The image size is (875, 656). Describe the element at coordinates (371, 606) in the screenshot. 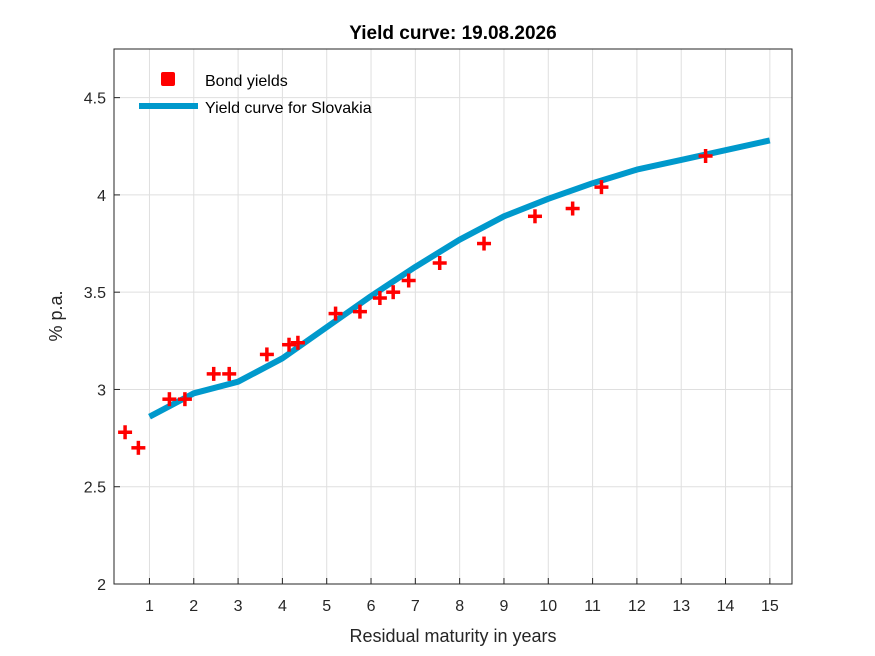

I see `x-tick-label: 6` at that location.